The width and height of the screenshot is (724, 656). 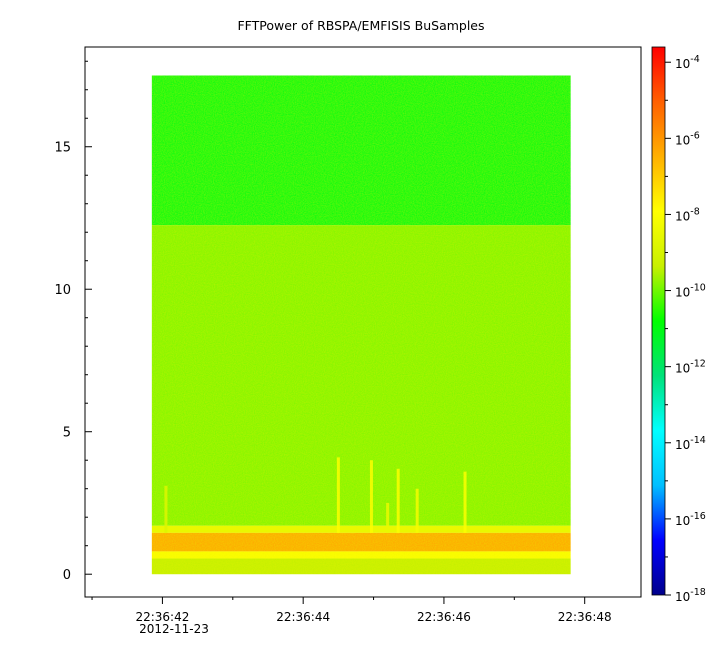 I want to click on colorbar-tick-exponent: -14, so click(x=698, y=440).